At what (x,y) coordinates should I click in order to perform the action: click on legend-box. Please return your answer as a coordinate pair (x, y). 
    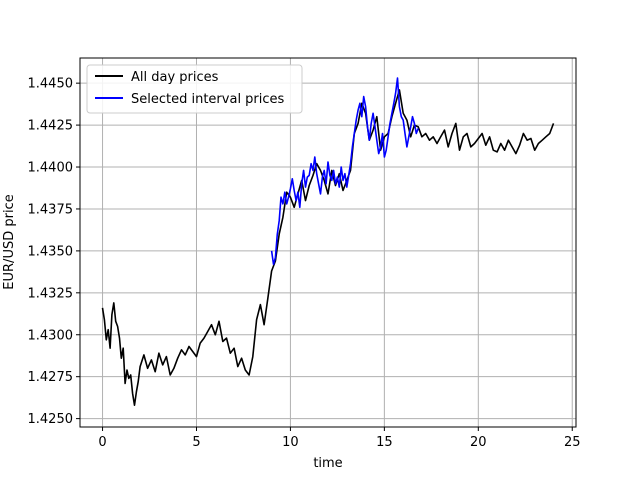
    Looking at the image, I should click on (194, 89).